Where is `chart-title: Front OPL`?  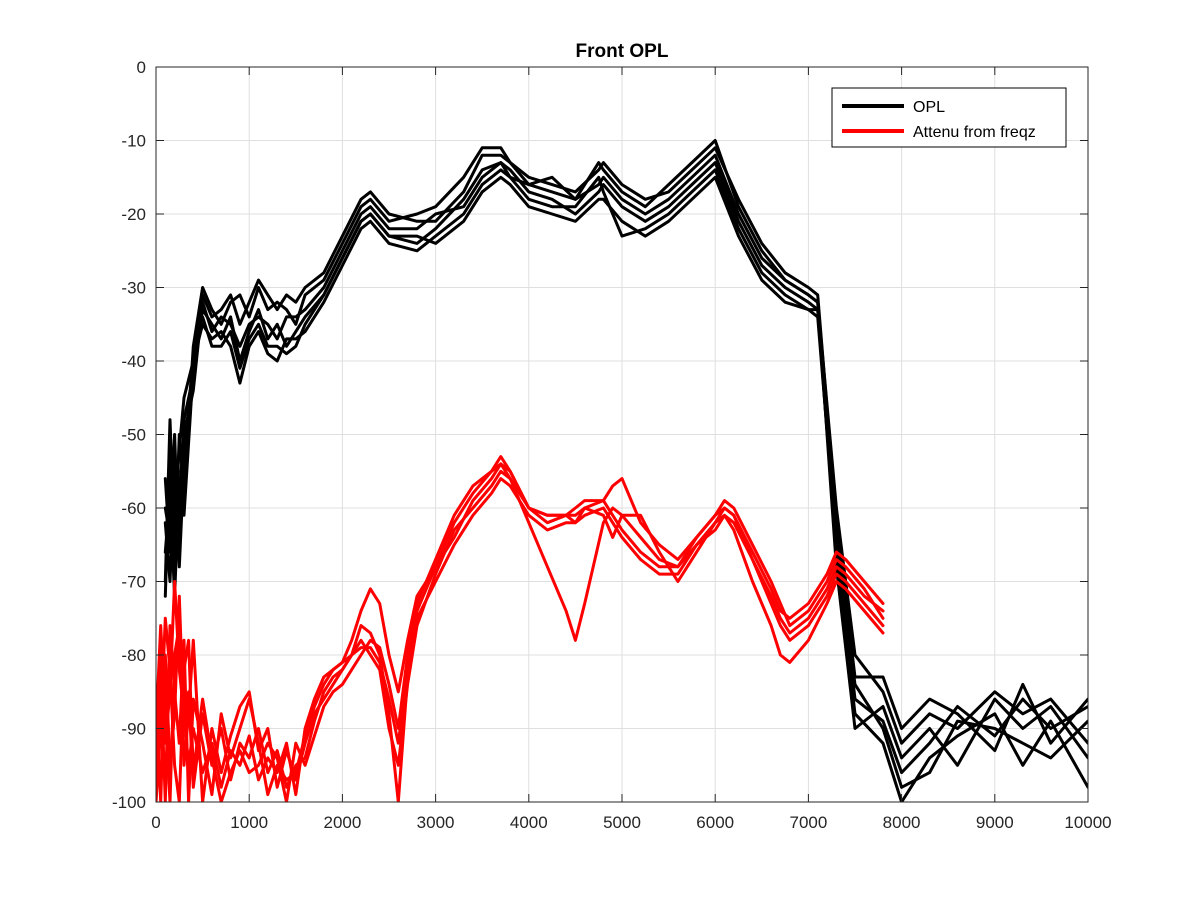
chart-title: Front OPL is located at coordinates (622, 51).